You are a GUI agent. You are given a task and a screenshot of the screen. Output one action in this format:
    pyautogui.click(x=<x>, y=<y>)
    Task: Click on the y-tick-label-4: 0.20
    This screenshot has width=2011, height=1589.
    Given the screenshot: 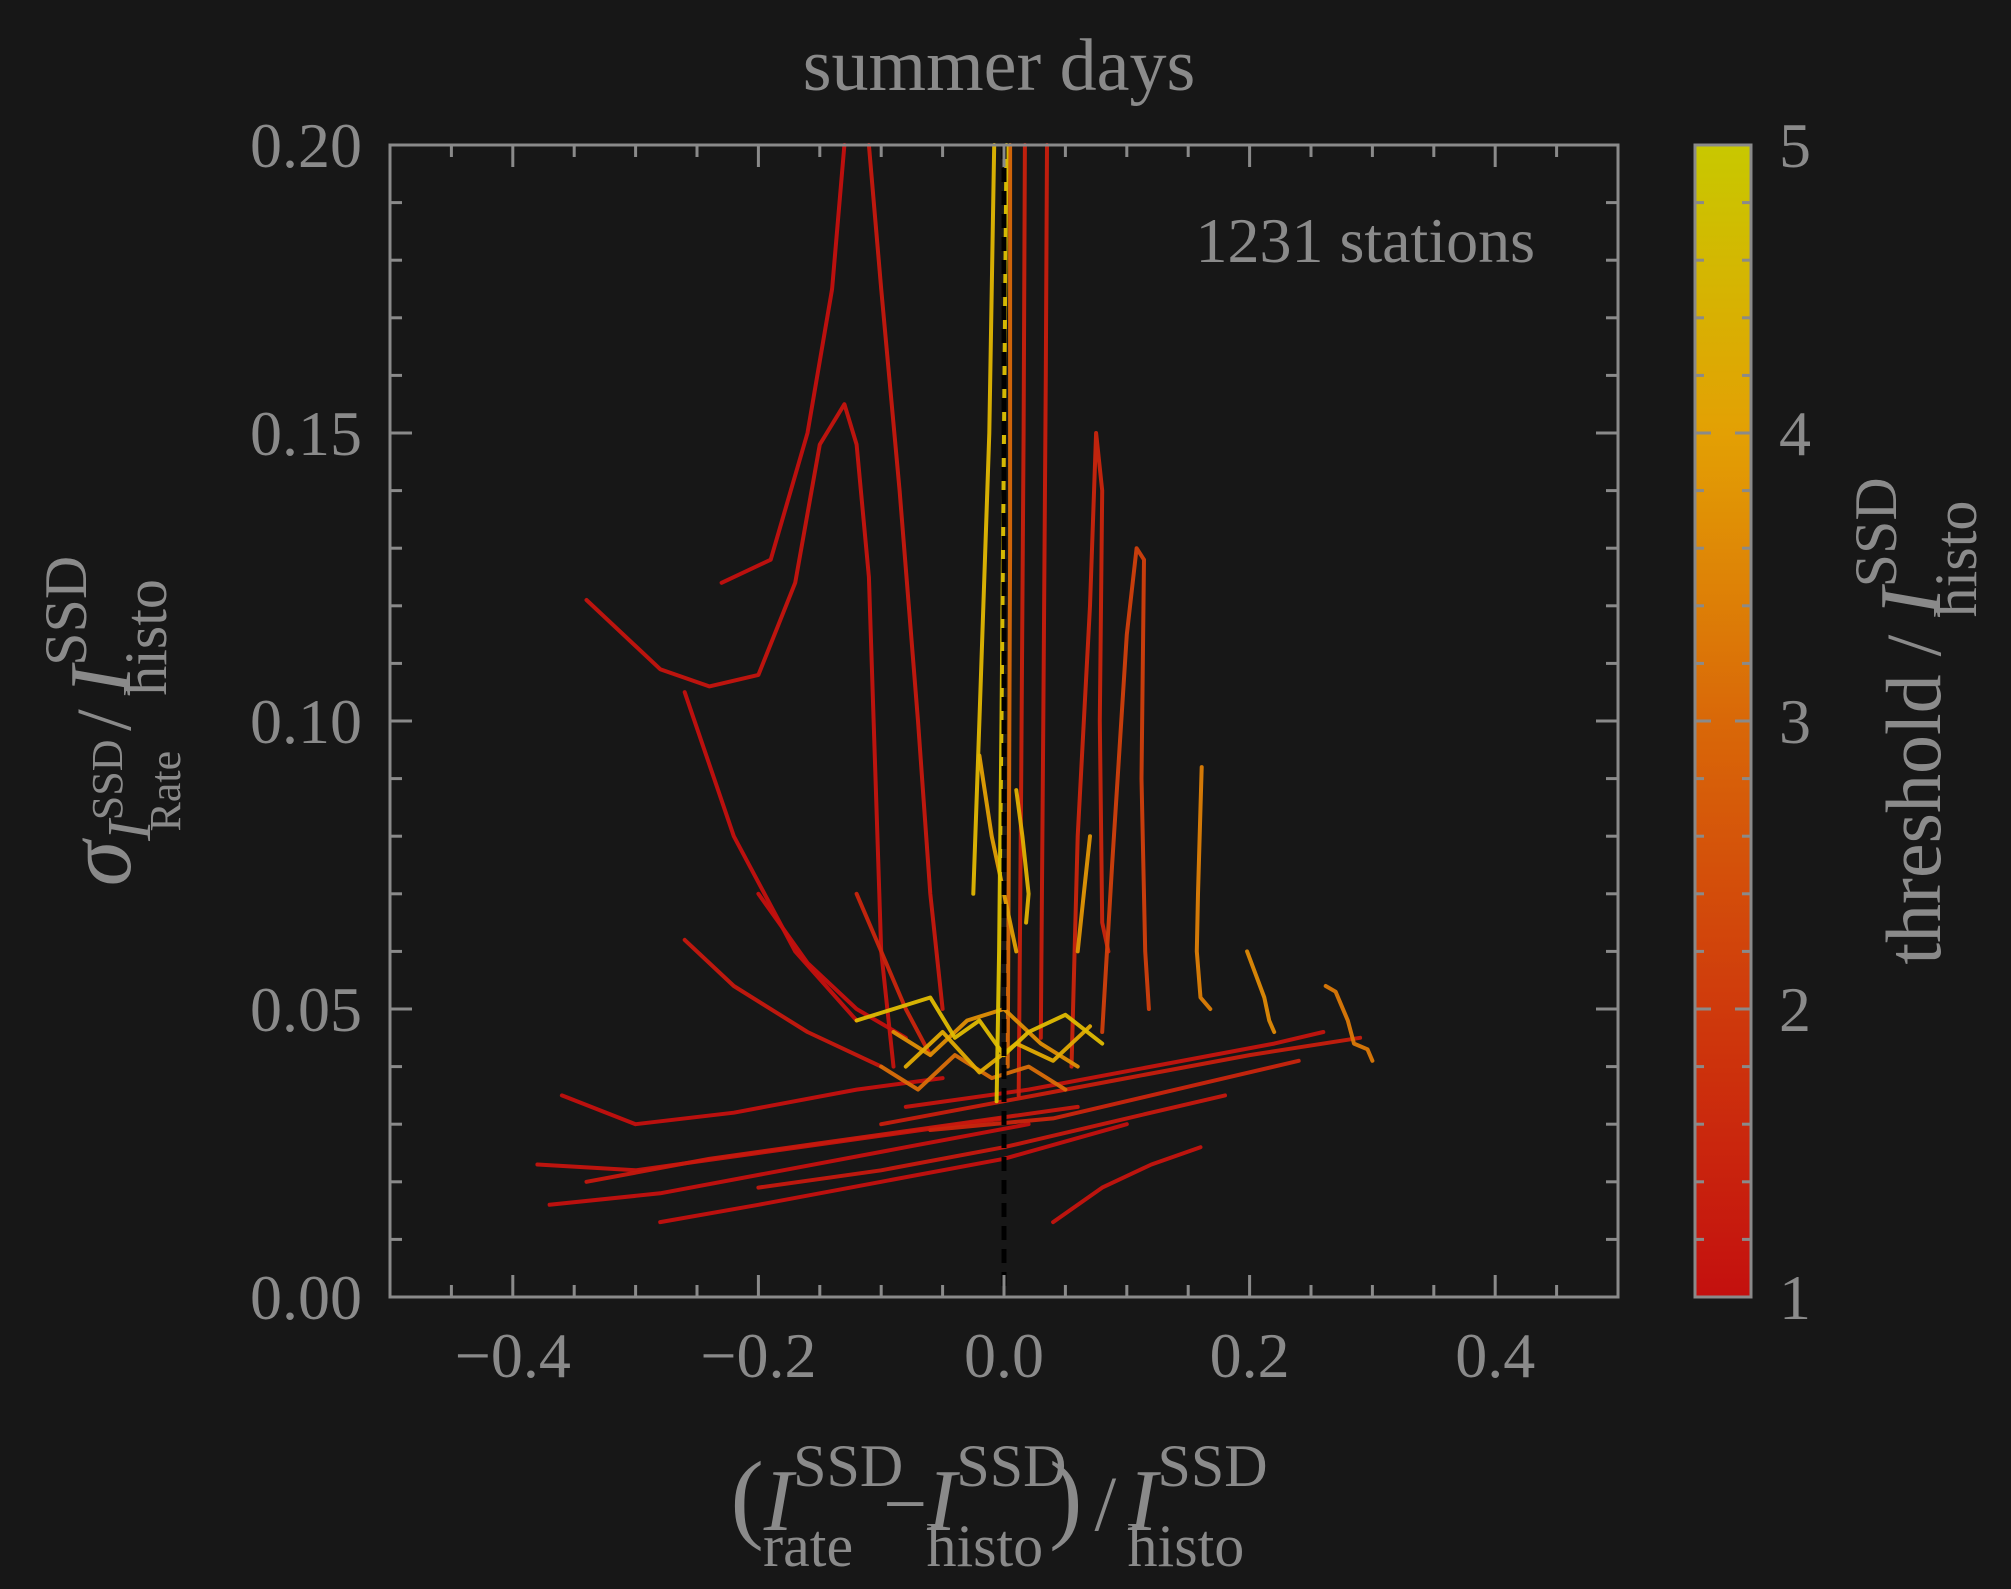 What is the action you would take?
    pyautogui.click(x=306, y=145)
    